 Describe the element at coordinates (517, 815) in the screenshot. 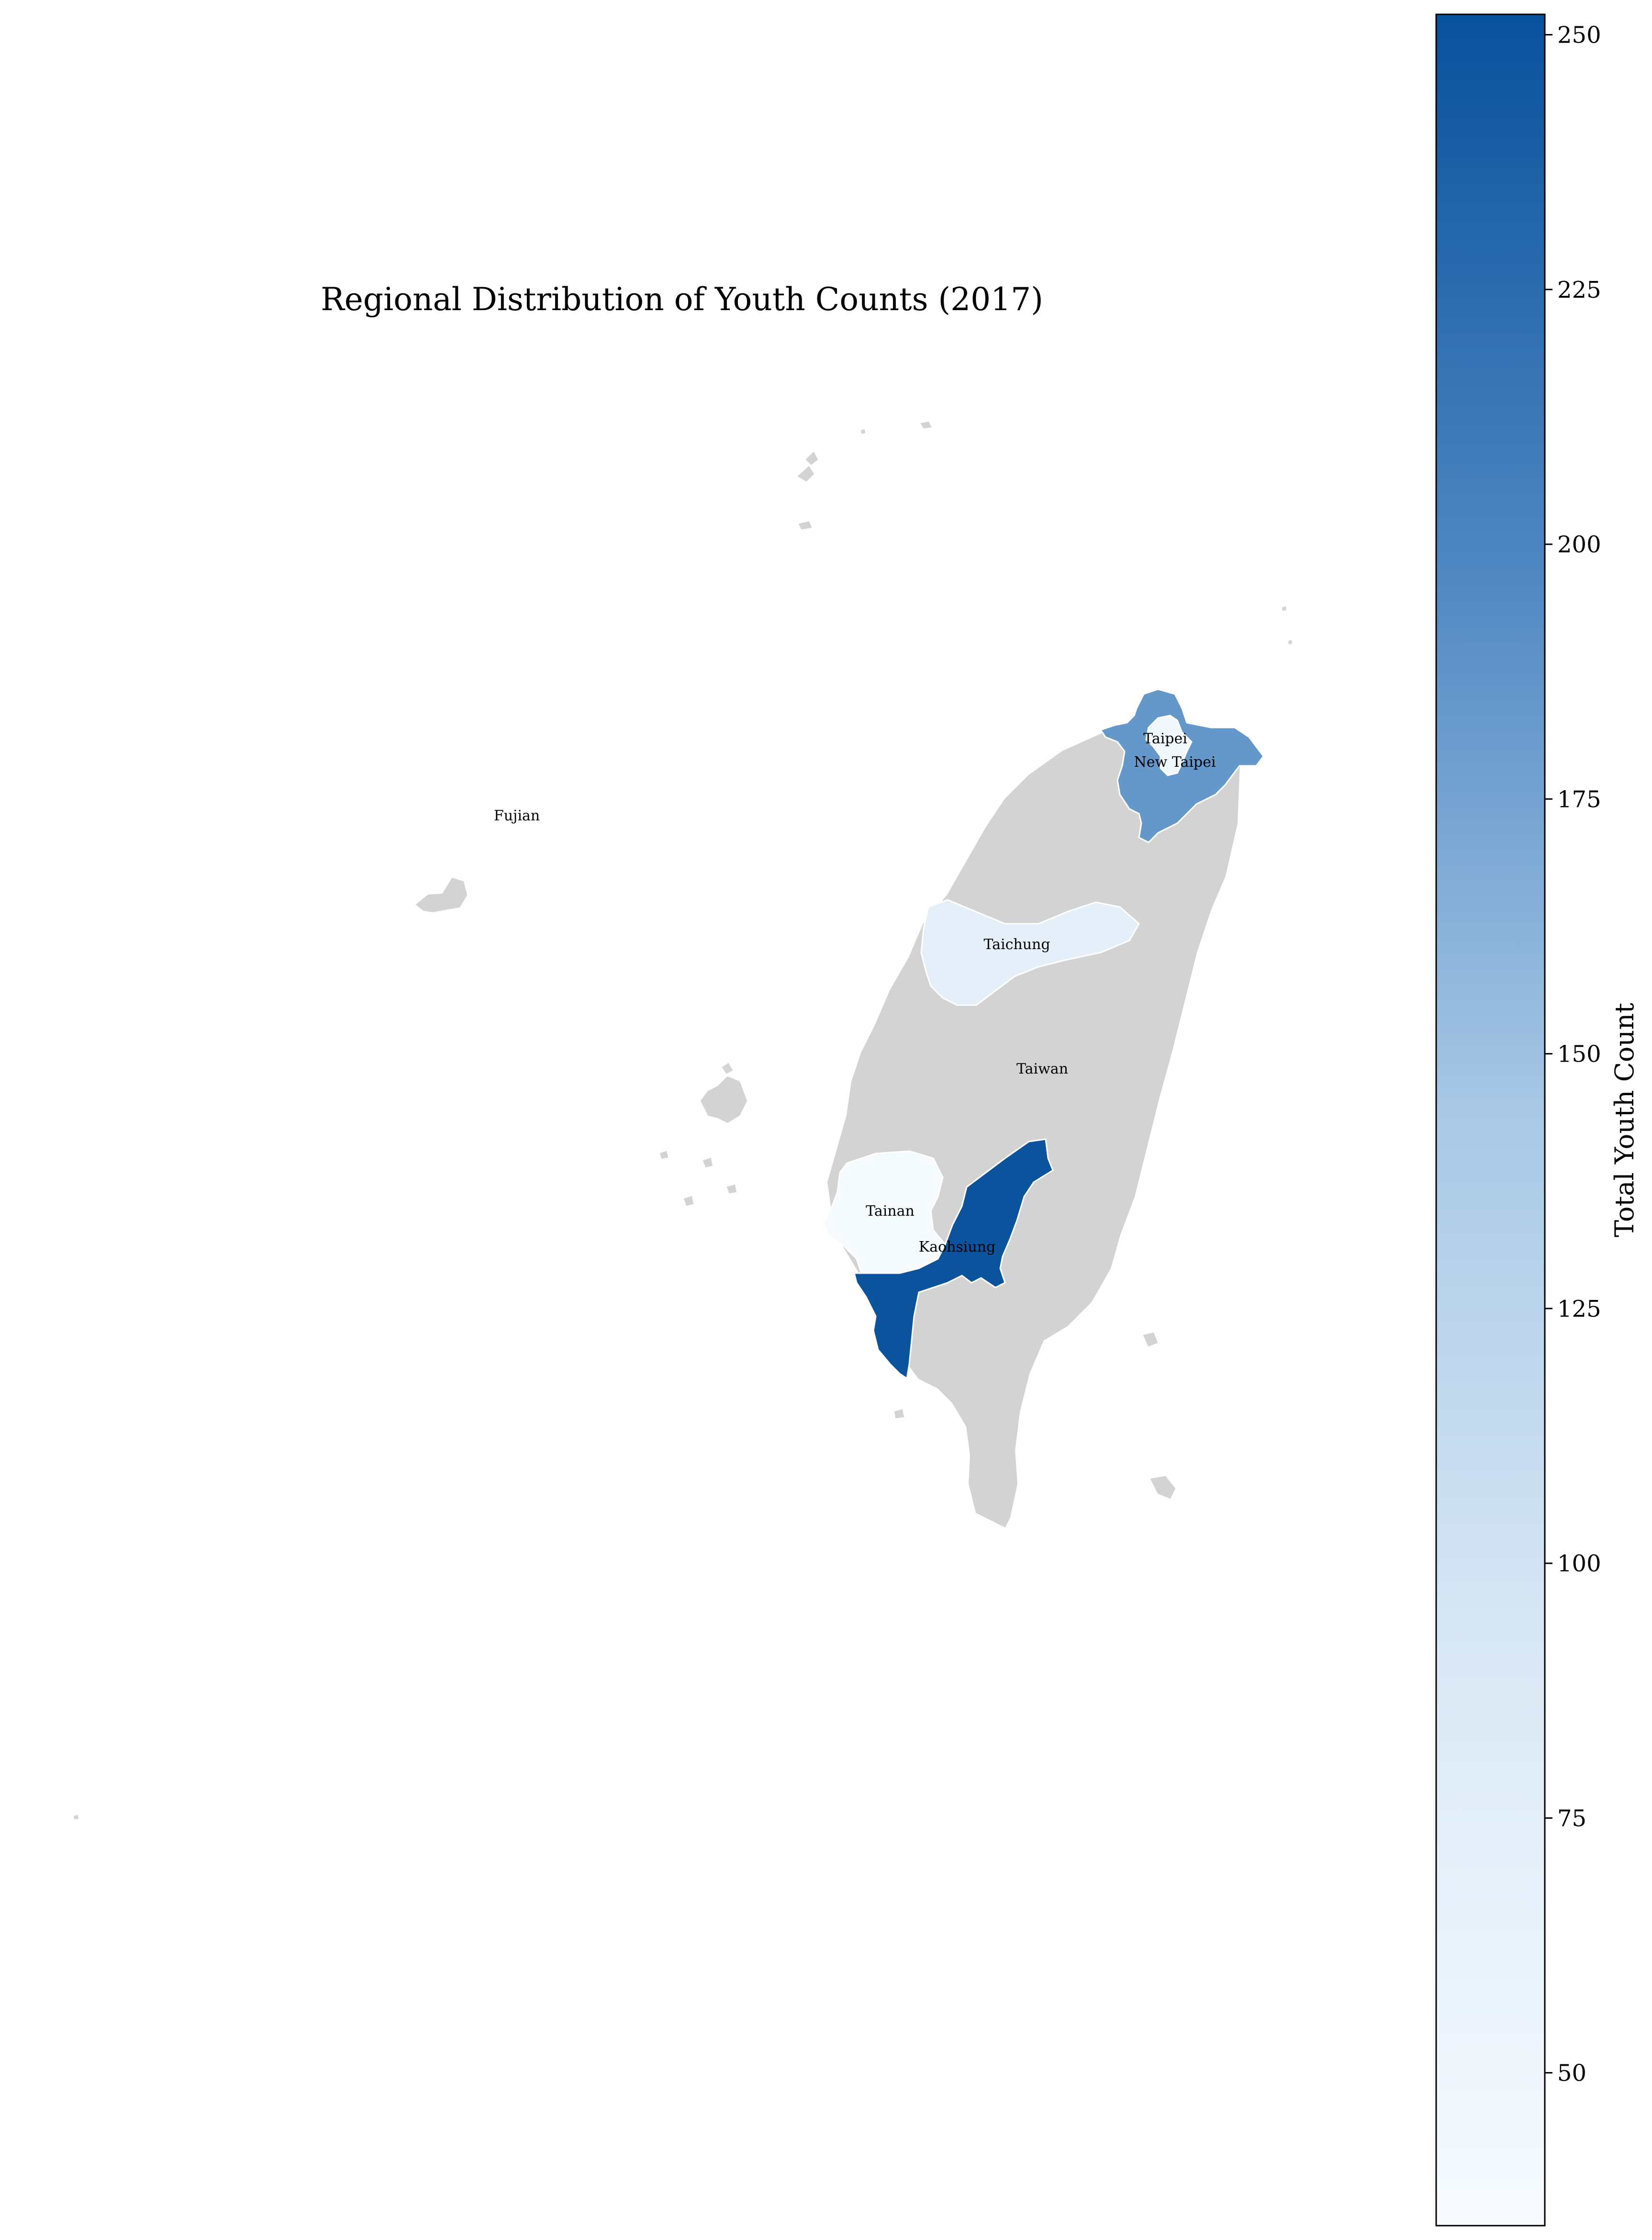

I see `label-fujian: Fujian` at that location.